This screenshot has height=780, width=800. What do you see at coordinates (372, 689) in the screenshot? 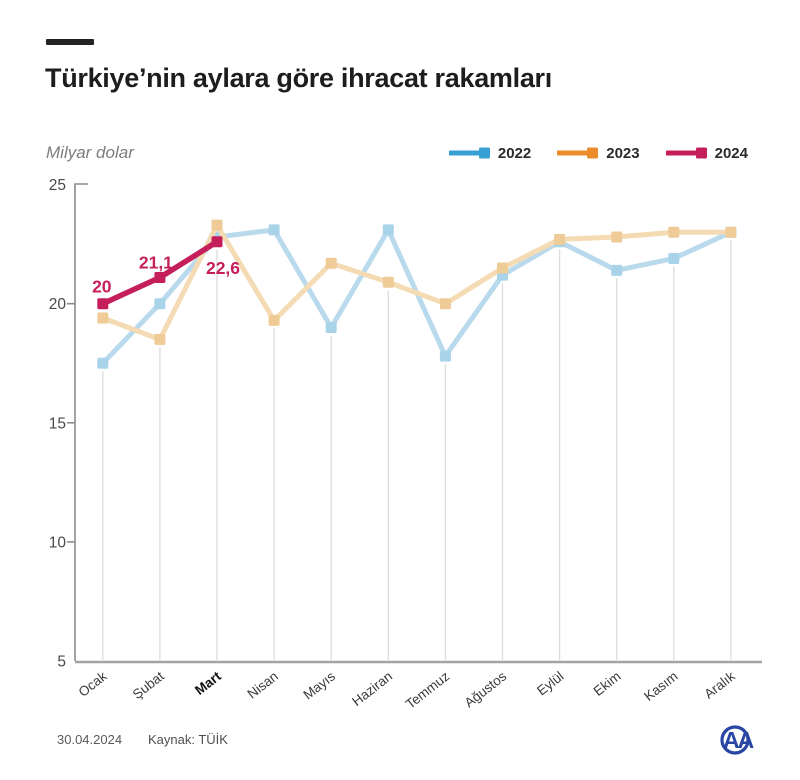
I see `x-tick-label-Haziran: Haziran` at bounding box center [372, 689].